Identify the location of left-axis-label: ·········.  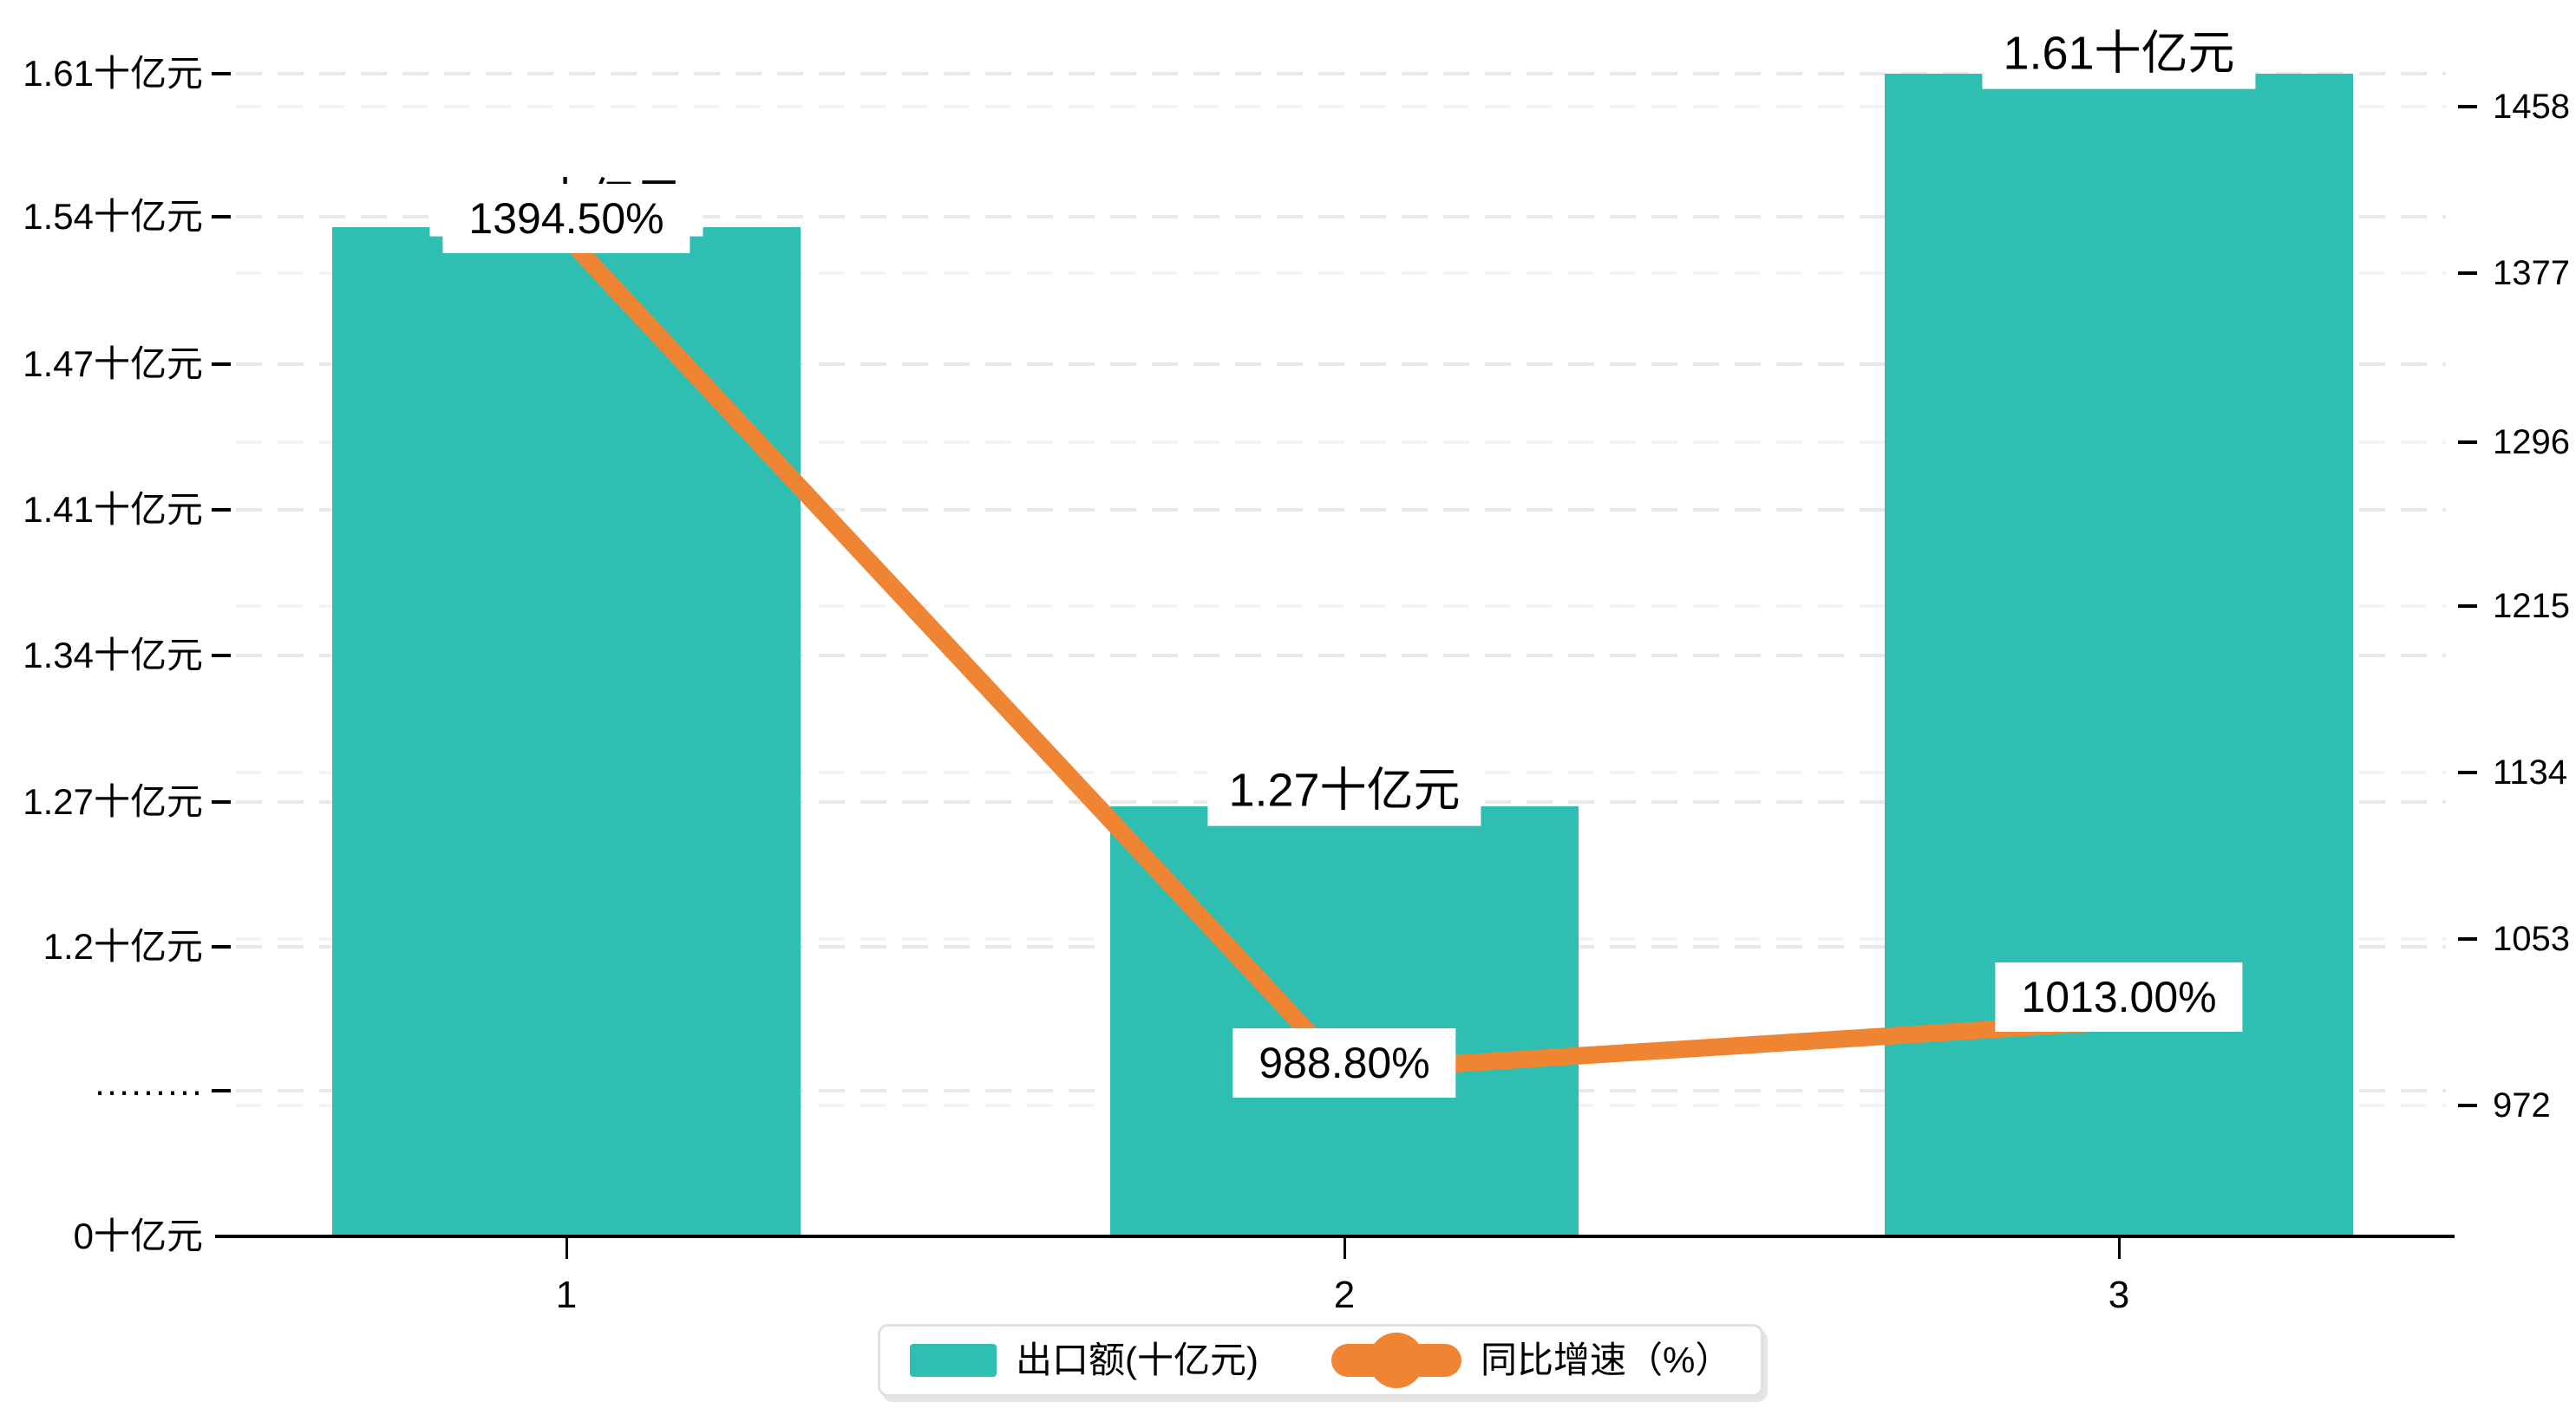
(148, 1090).